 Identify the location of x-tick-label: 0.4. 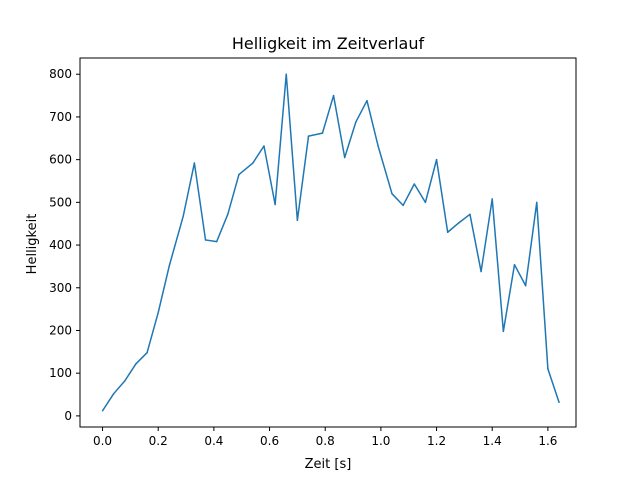
(213, 441).